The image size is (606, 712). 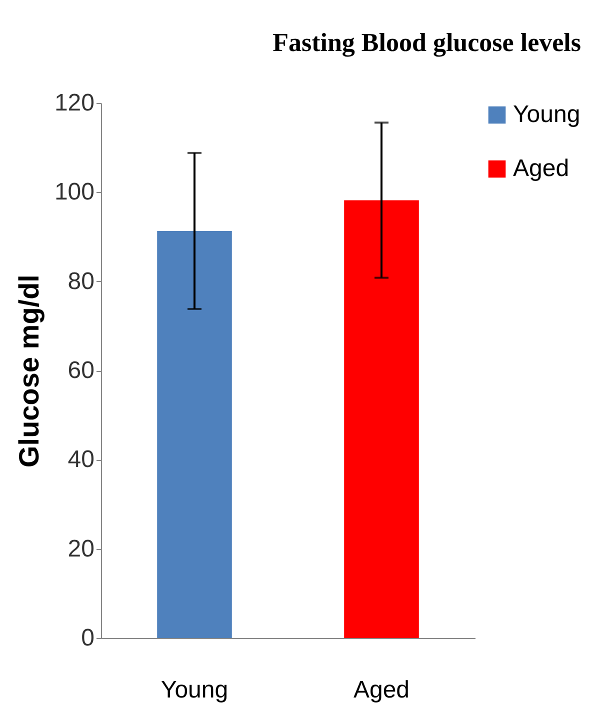 What do you see at coordinates (74, 103) in the screenshot?
I see `y-tick-label: 120` at bounding box center [74, 103].